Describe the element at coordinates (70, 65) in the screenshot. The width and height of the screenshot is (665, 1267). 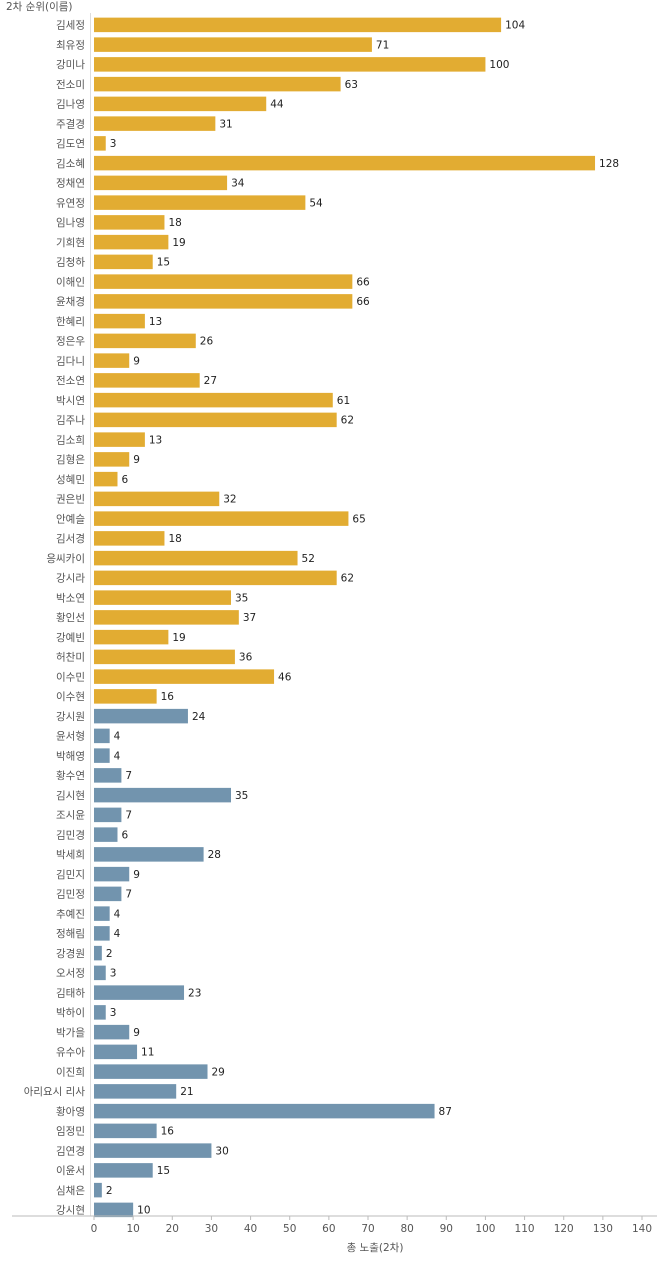
I see `row-label: 강미나` at that location.